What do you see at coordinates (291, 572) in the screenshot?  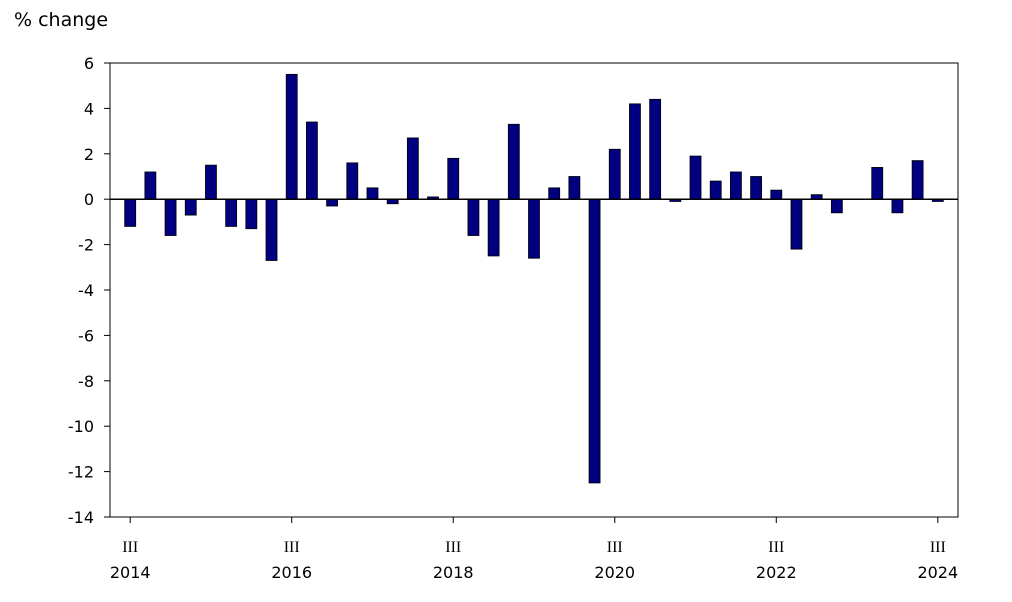 I see `x-tick-label: 2016` at bounding box center [291, 572].